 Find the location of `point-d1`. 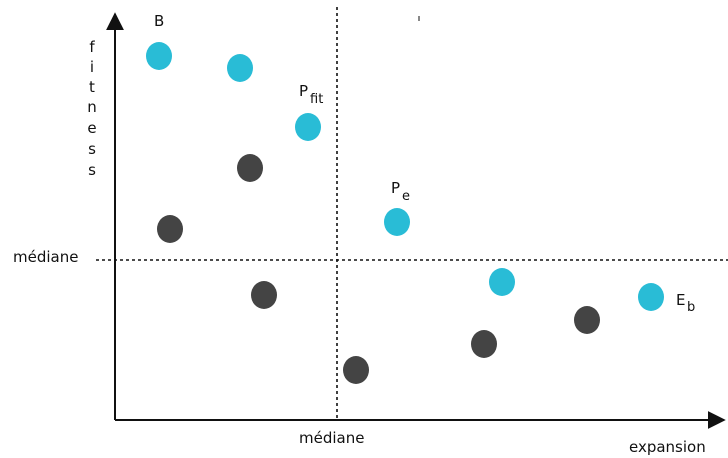

point-d1 is located at coordinates (250, 168).